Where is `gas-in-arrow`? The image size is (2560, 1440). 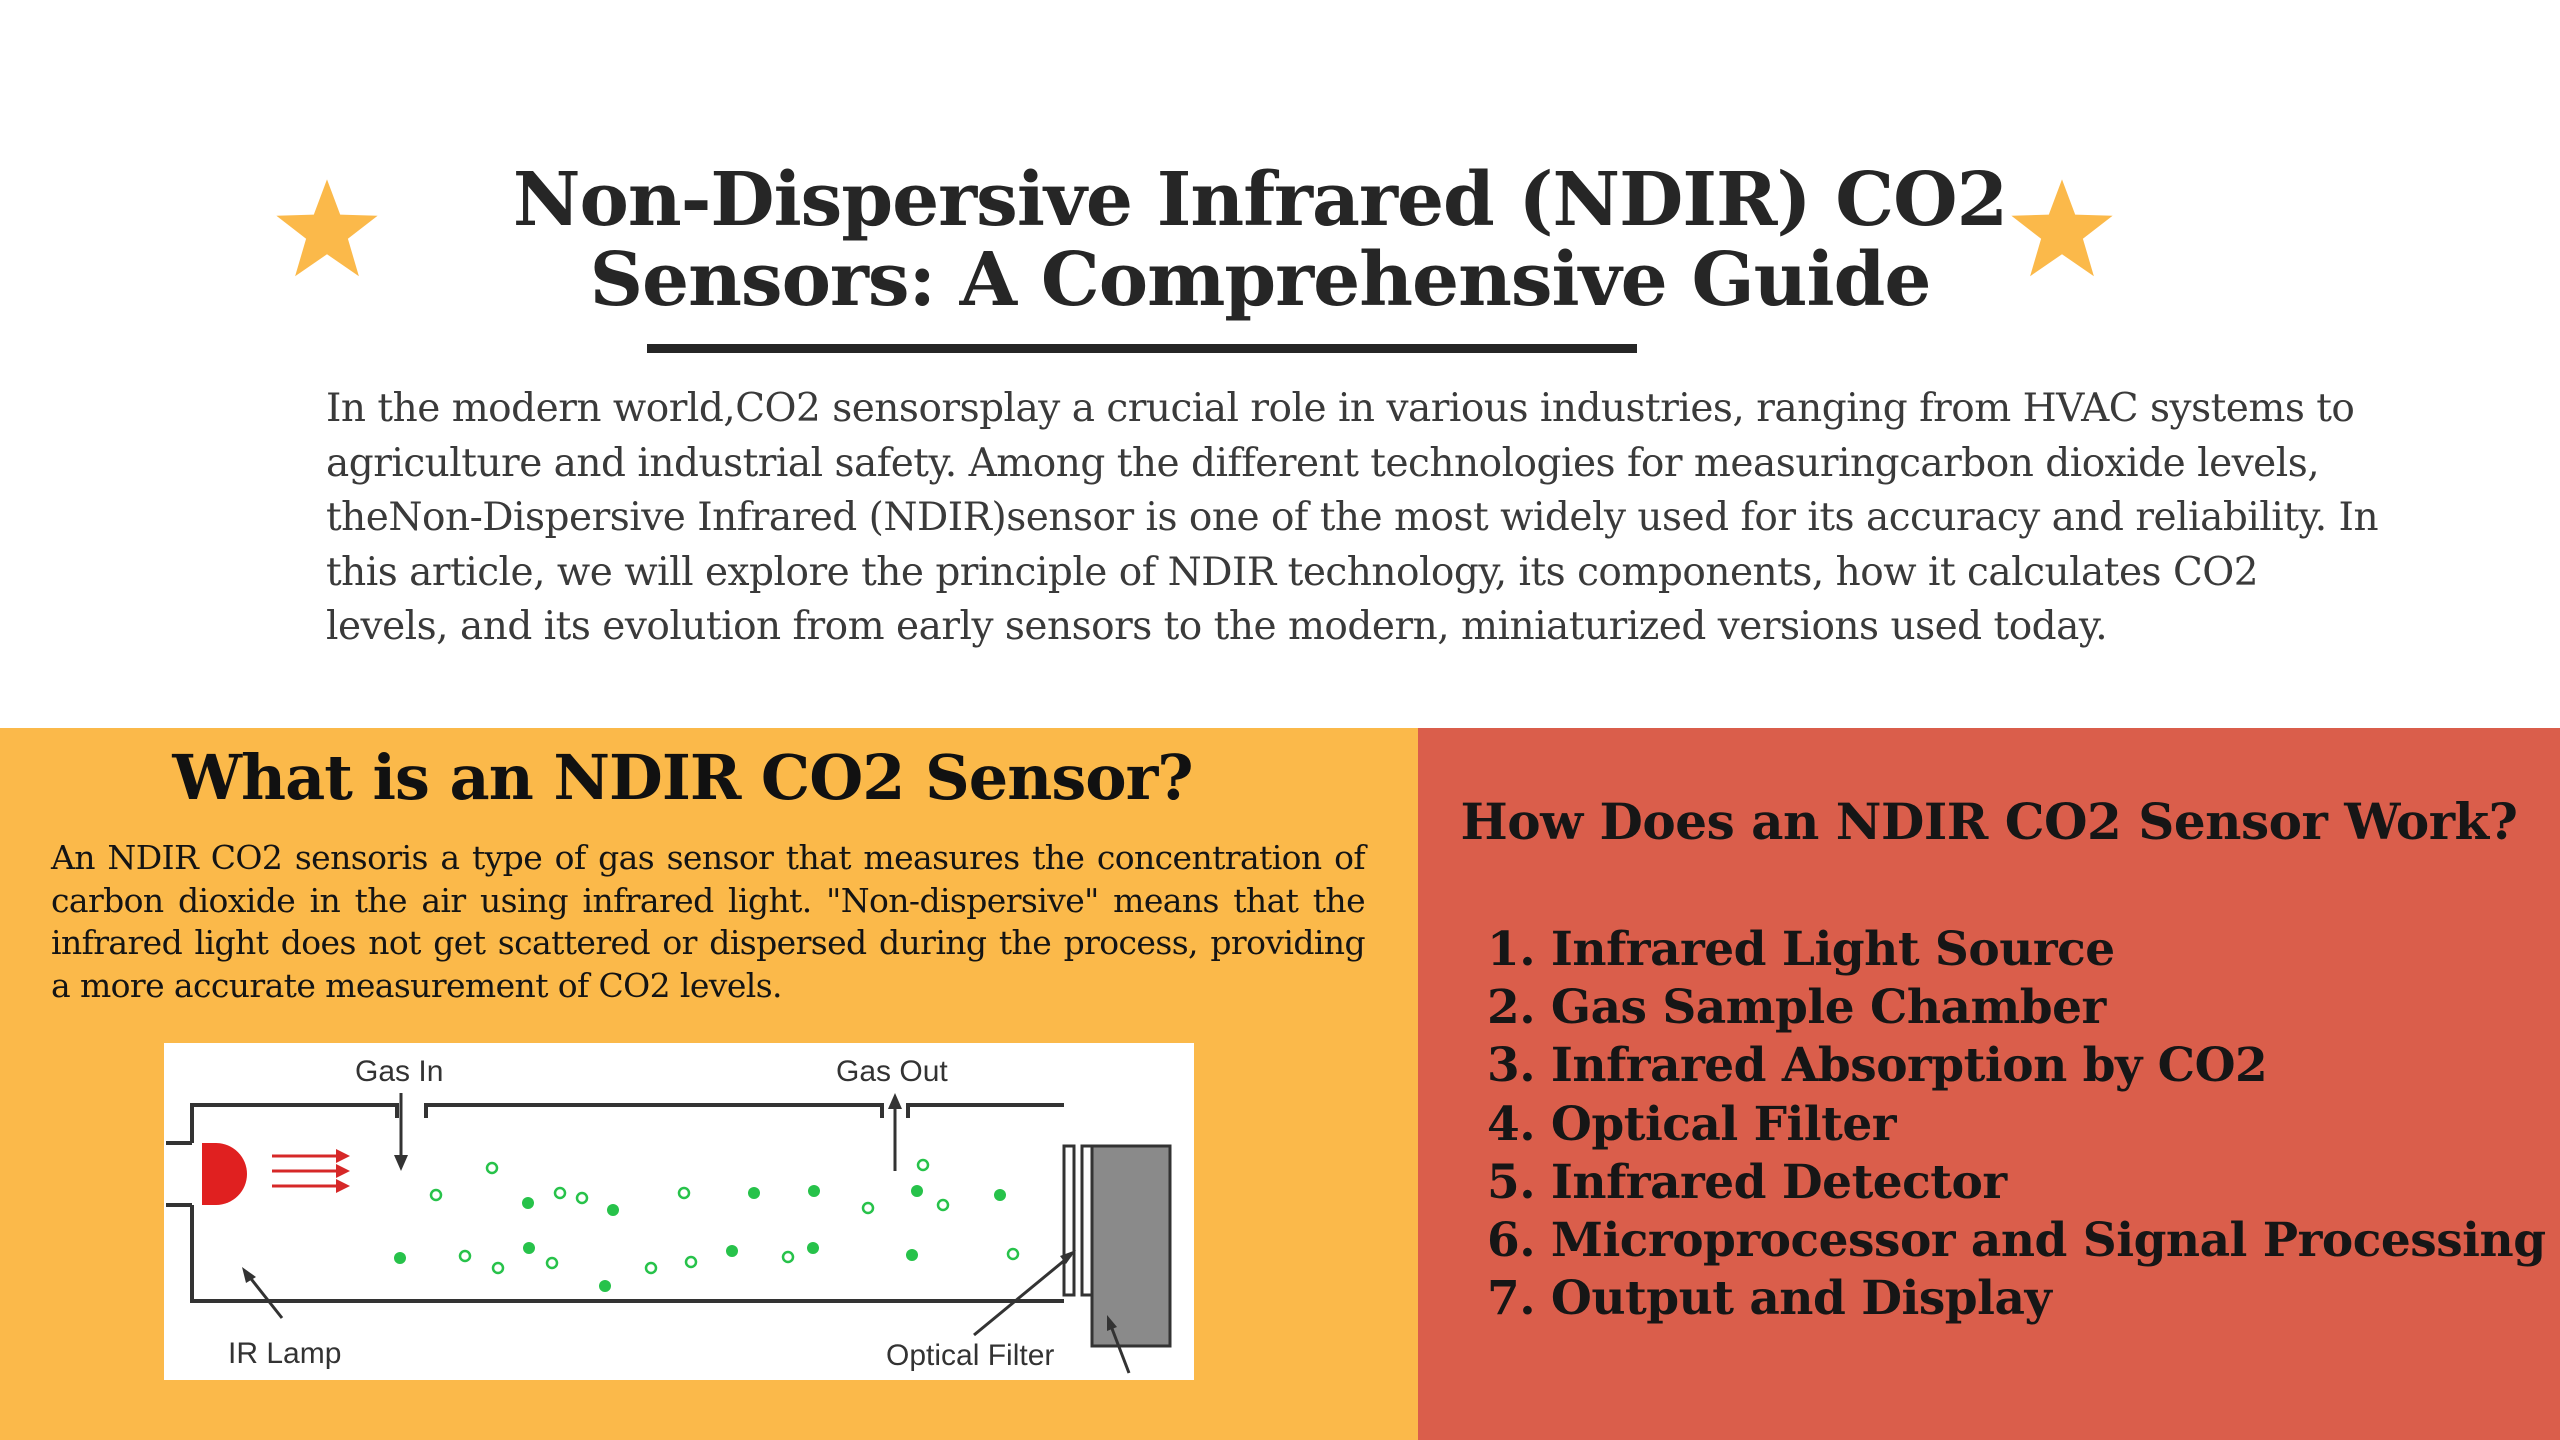
gas-in-arrow is located at coordinates (401, 1163).